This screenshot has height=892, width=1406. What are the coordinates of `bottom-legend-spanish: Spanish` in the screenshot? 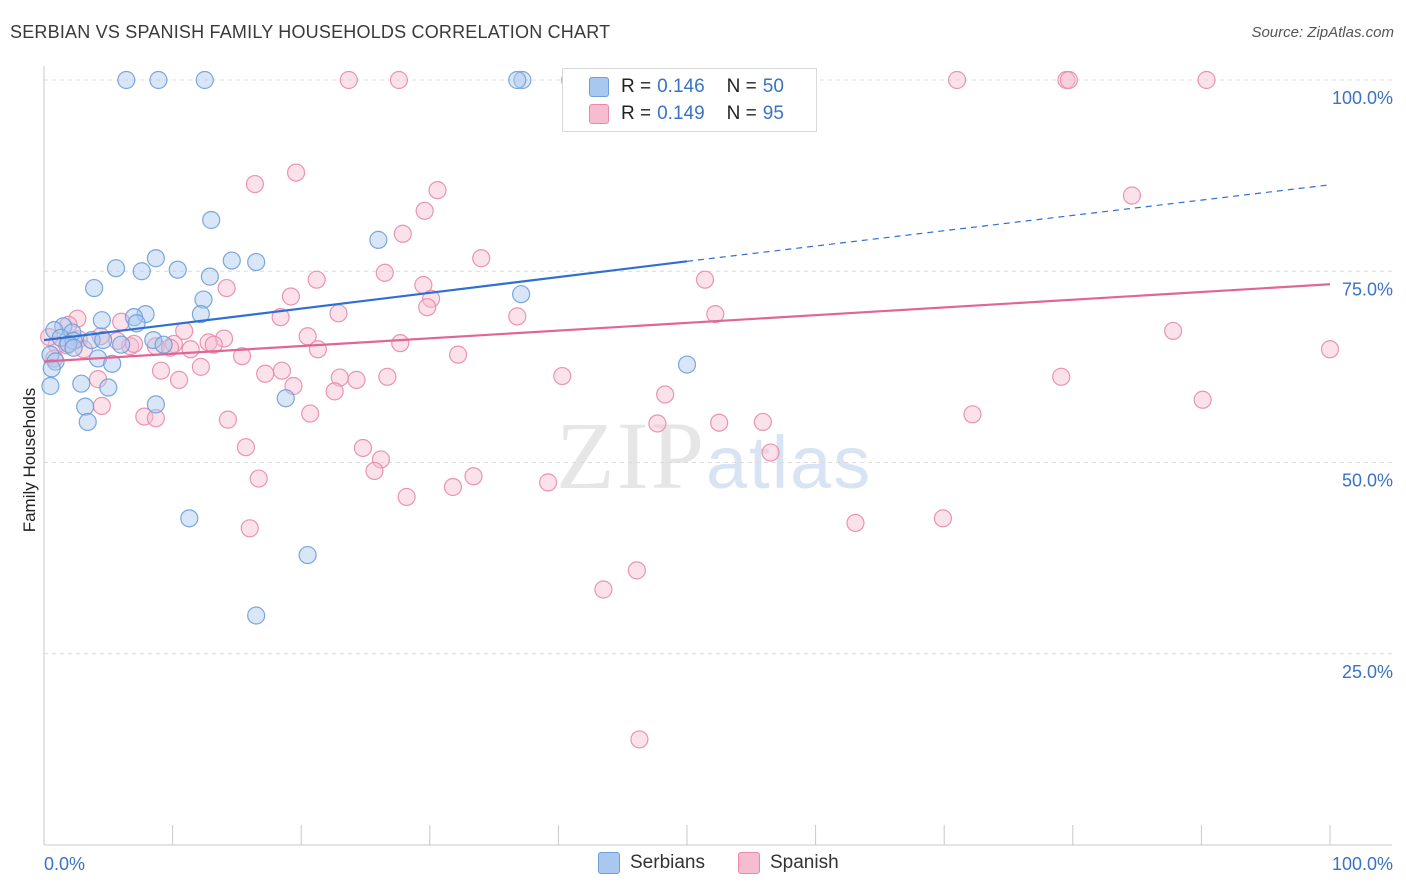 It's located at (788, 863).